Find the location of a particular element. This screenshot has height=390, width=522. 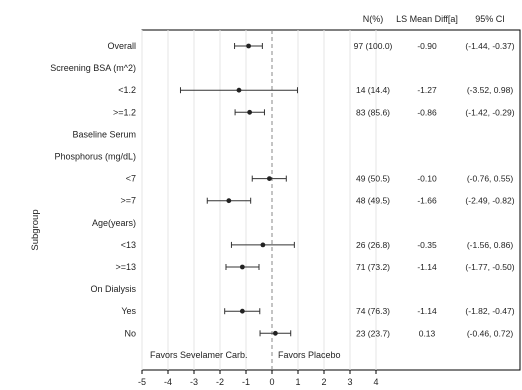

cell-n: 83 (85.6) is located at coordinates (373, 112).